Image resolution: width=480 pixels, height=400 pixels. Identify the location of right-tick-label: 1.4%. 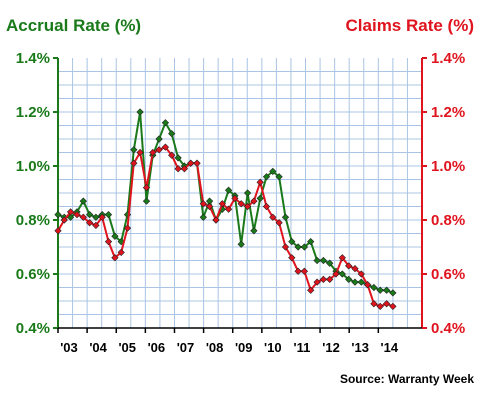
(448, 58).